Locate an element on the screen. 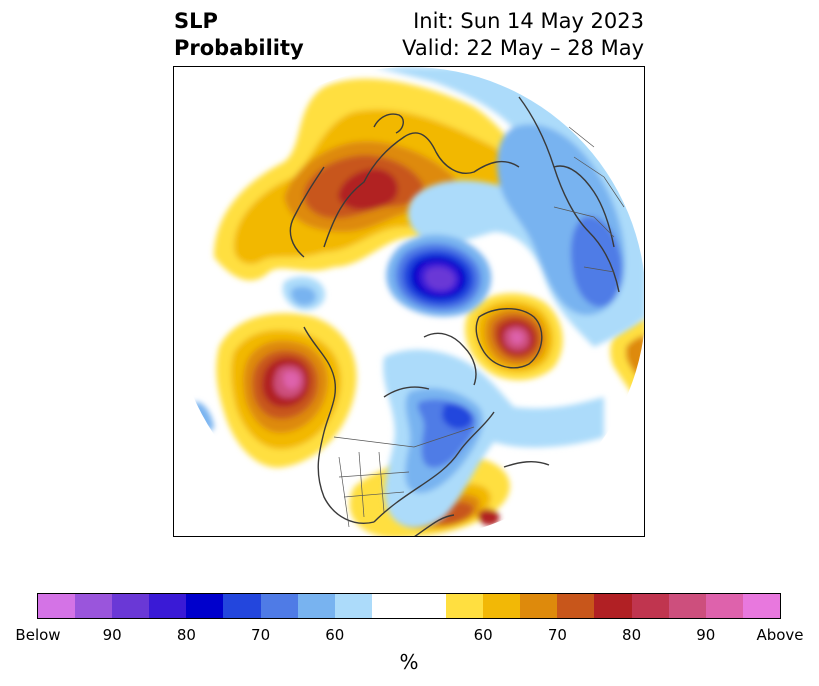  title-variable: SLP is located at coordinates (196, 21).